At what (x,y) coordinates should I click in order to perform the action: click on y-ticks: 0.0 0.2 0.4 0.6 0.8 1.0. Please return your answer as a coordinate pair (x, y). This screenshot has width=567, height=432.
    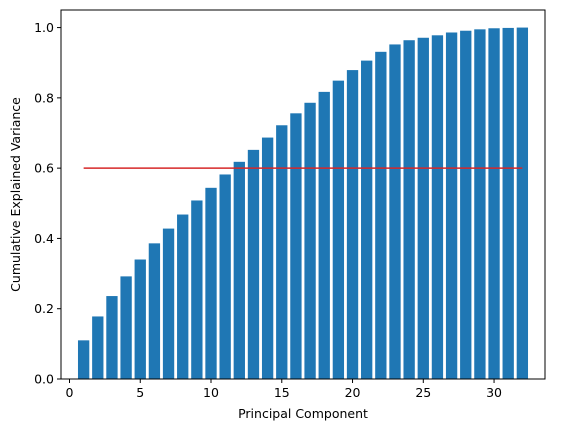
    Looking at the image, I should click on (47, 203).